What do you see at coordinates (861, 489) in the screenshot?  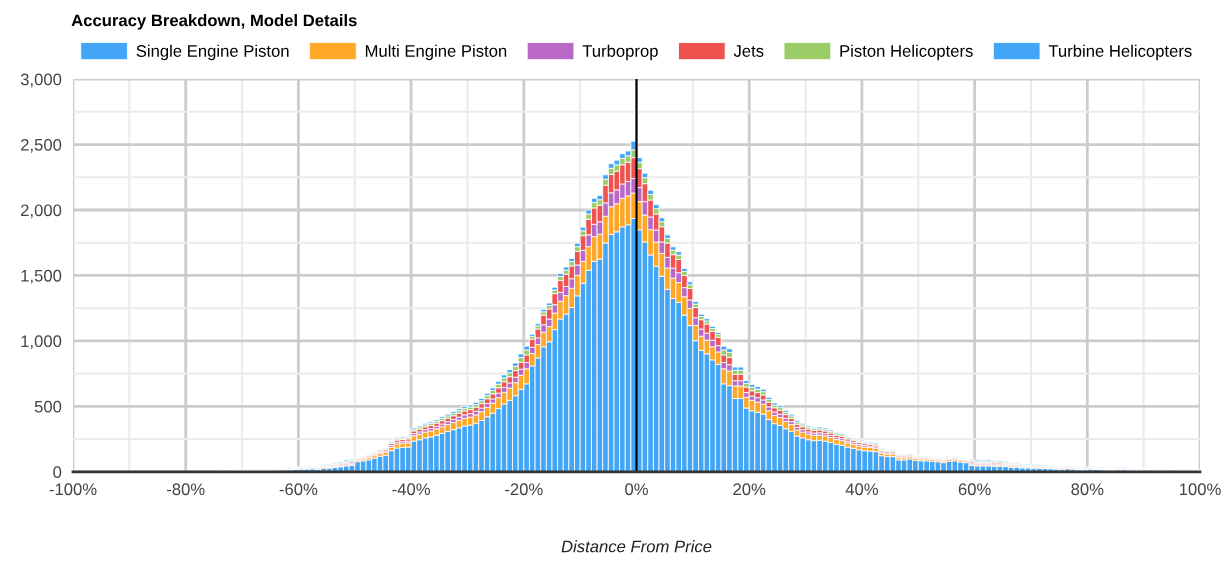 I see `x-tick-label: 40%` at bounding box center [861, 489].